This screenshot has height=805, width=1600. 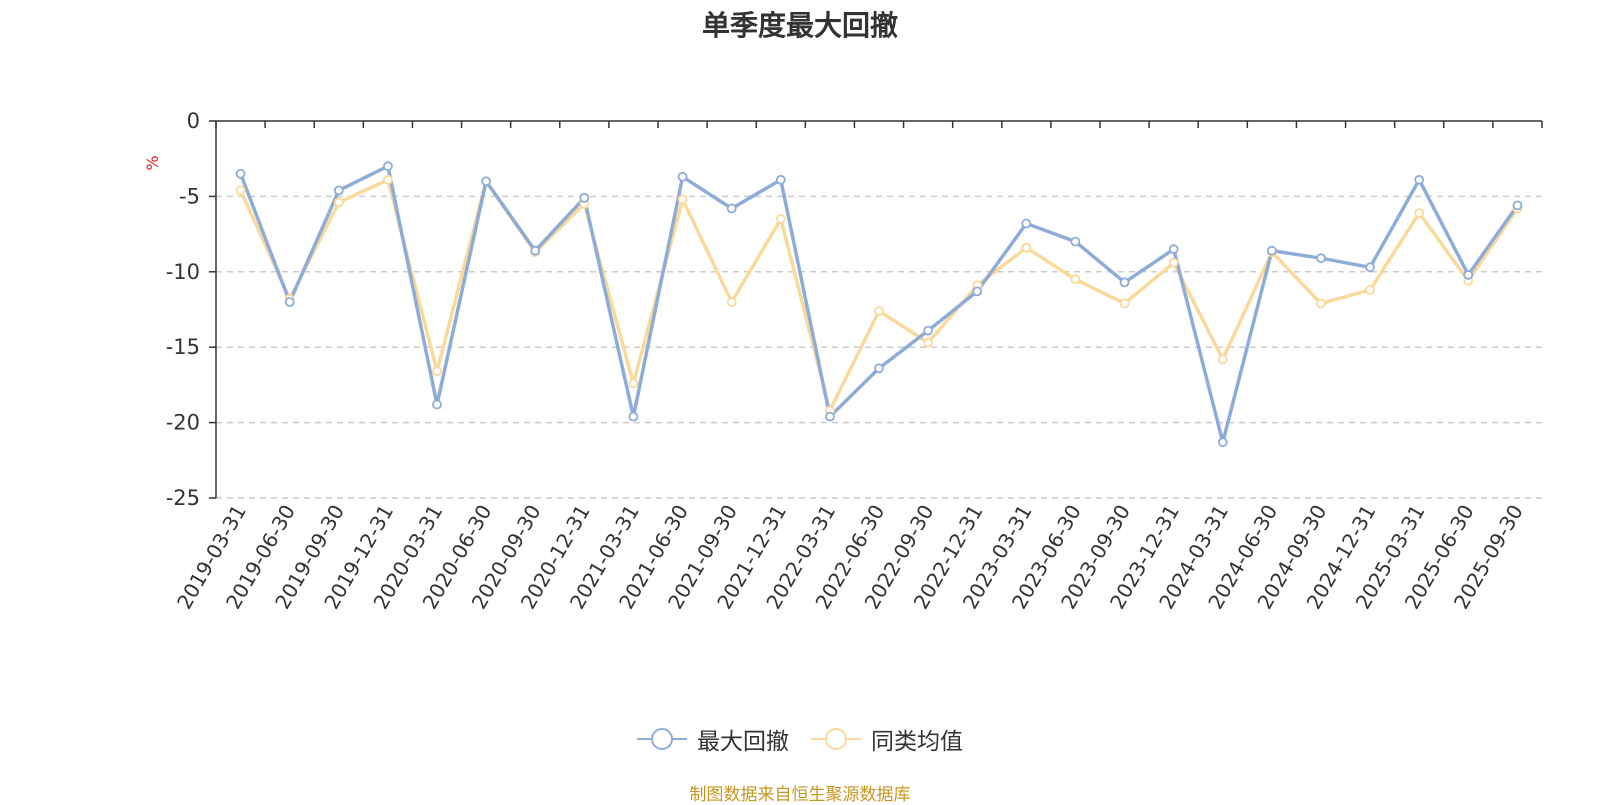 I want to click on legend-item-max-drawdown: 最大回撤, so click(x=713, y=739).